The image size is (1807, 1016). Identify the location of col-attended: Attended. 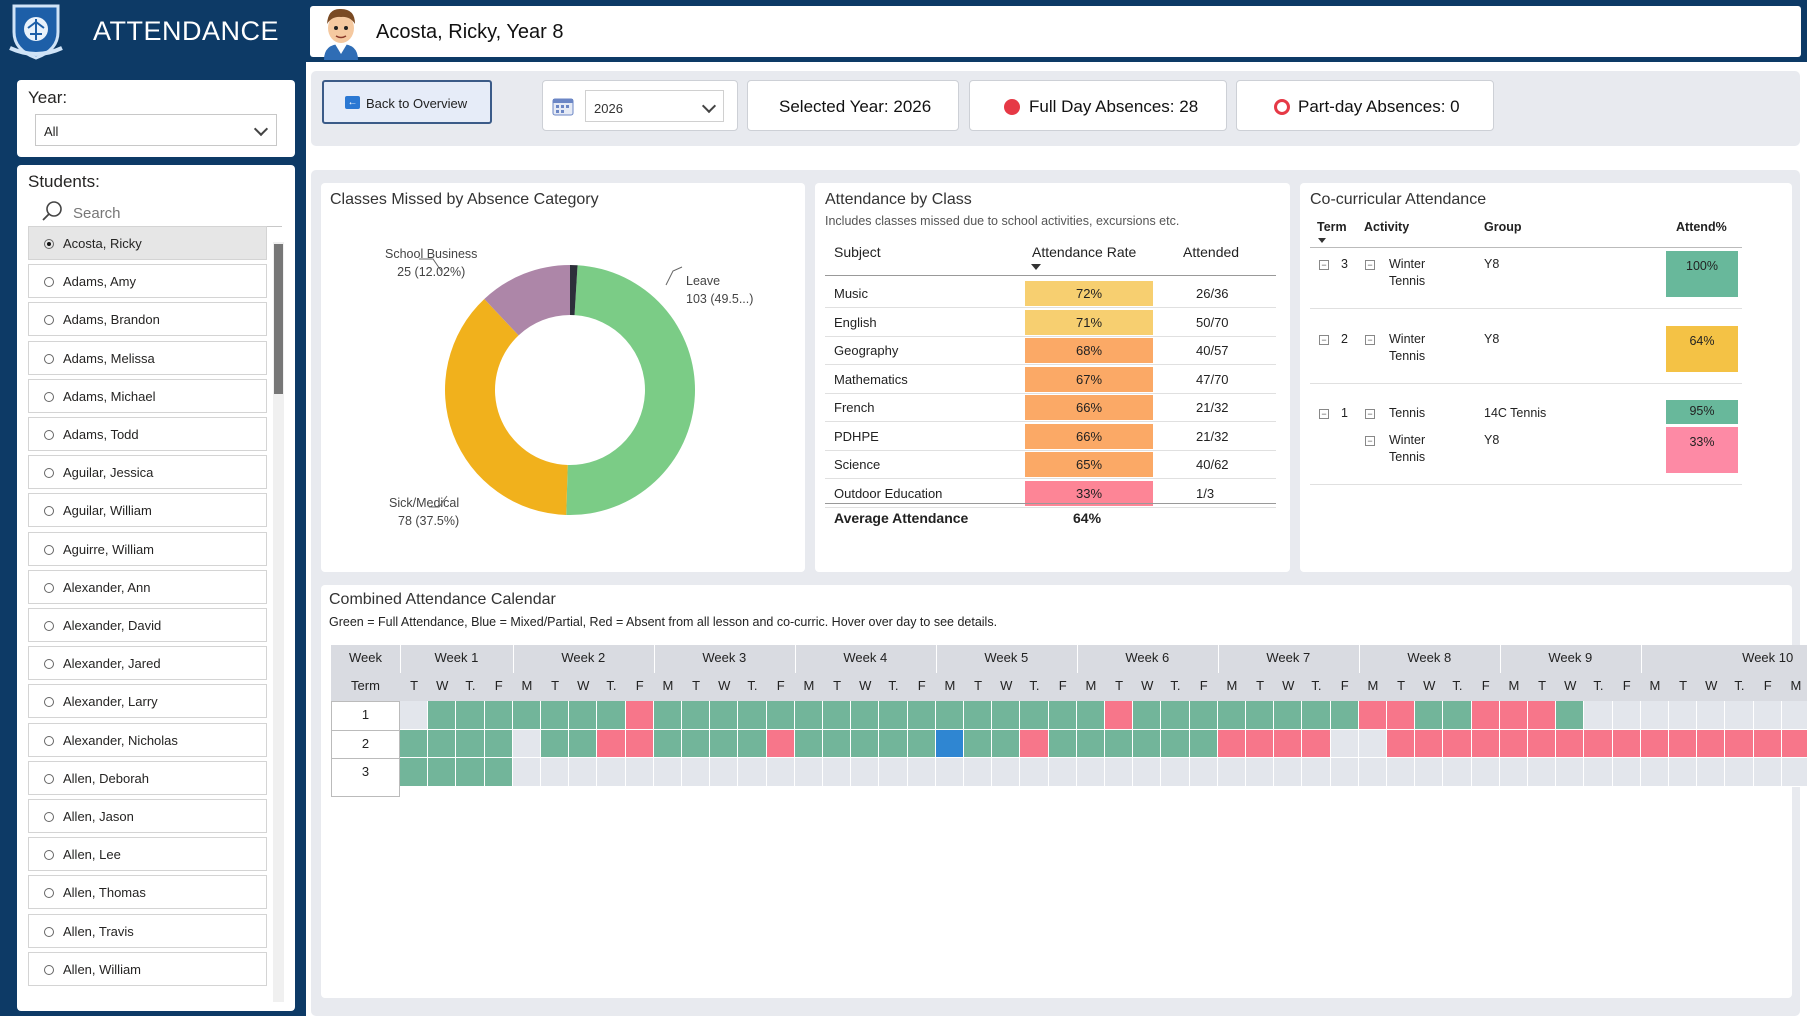
(1211, 252).